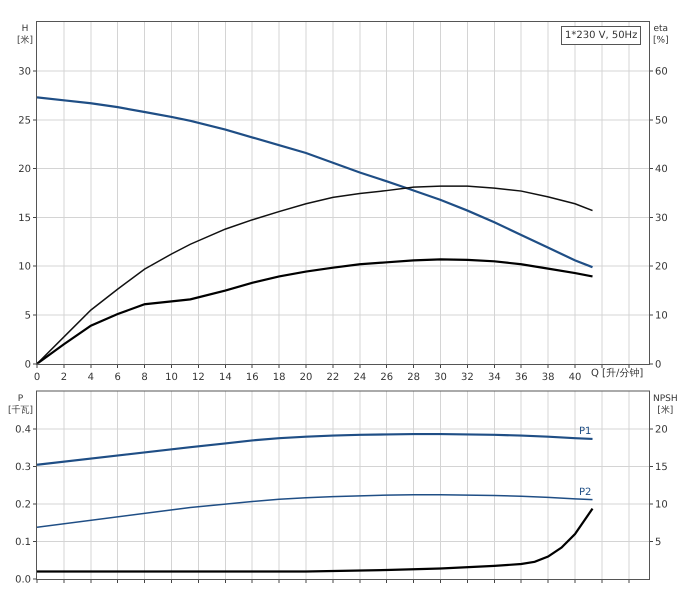 This screenshot has height=598, width=680. I want to click on y-tick-label: 20, so click(24, 170).